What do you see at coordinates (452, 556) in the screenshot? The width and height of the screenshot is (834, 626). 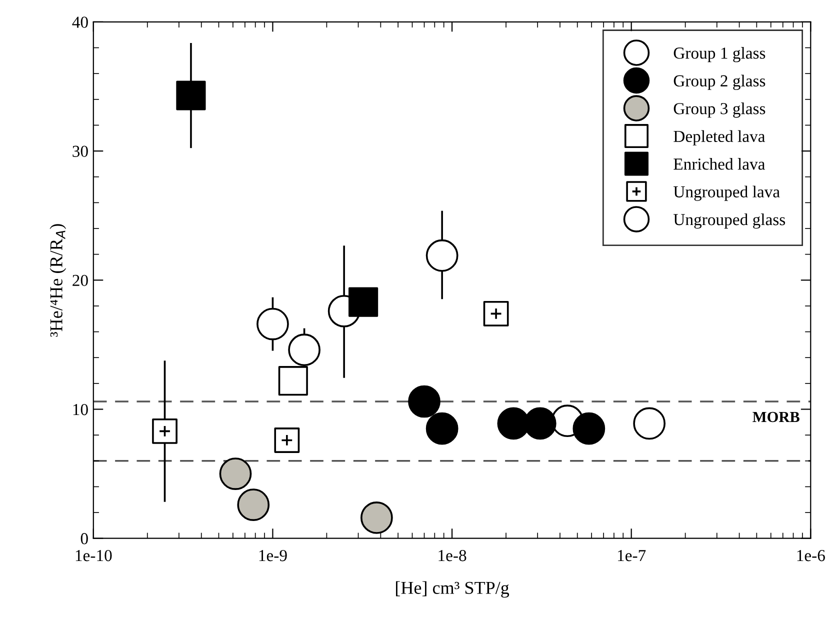 I see `x-tick-label: 1e-8` at bounding box center [452, 556].